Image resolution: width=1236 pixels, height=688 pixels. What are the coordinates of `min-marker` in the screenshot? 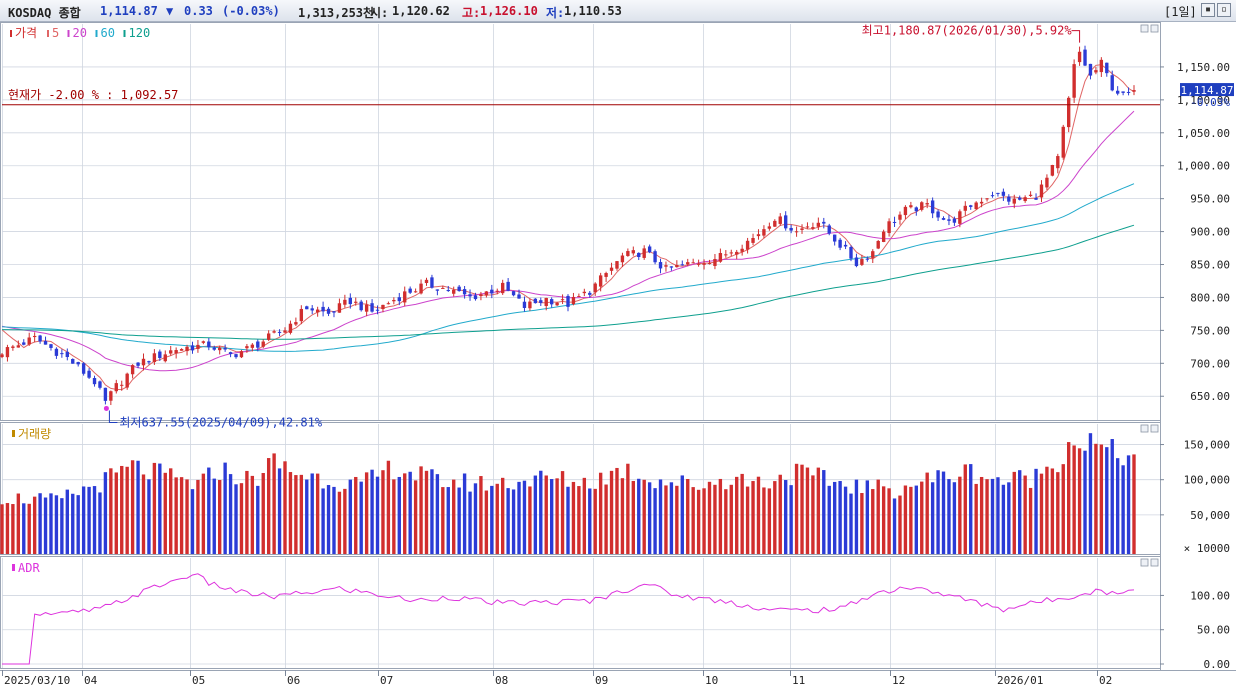 It's located at (106, 408).